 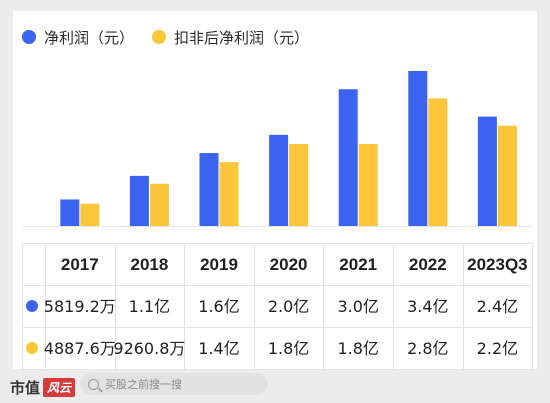 I want to click on legend-swatch-net-profit, so click(x=29, y=37).